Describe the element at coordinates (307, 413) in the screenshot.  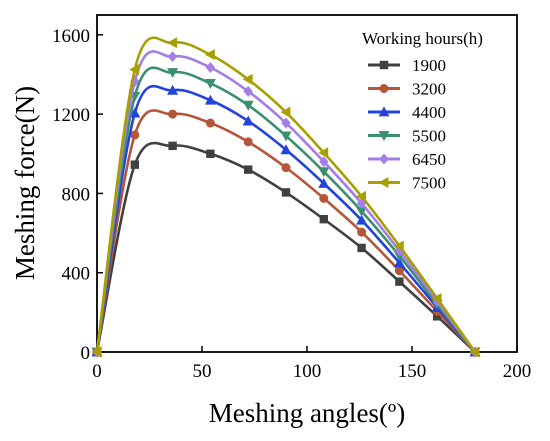
I see `x-axis-title: Meshing angles(º)` at that location.